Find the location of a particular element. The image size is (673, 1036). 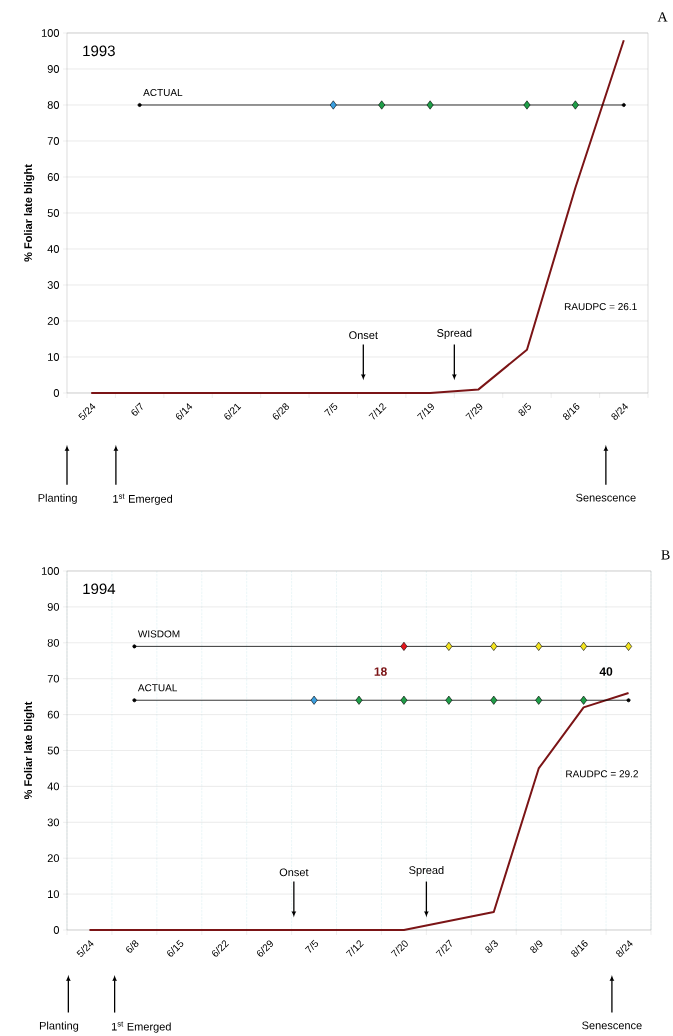

text: 1993 is located at coordinates (99, 51).